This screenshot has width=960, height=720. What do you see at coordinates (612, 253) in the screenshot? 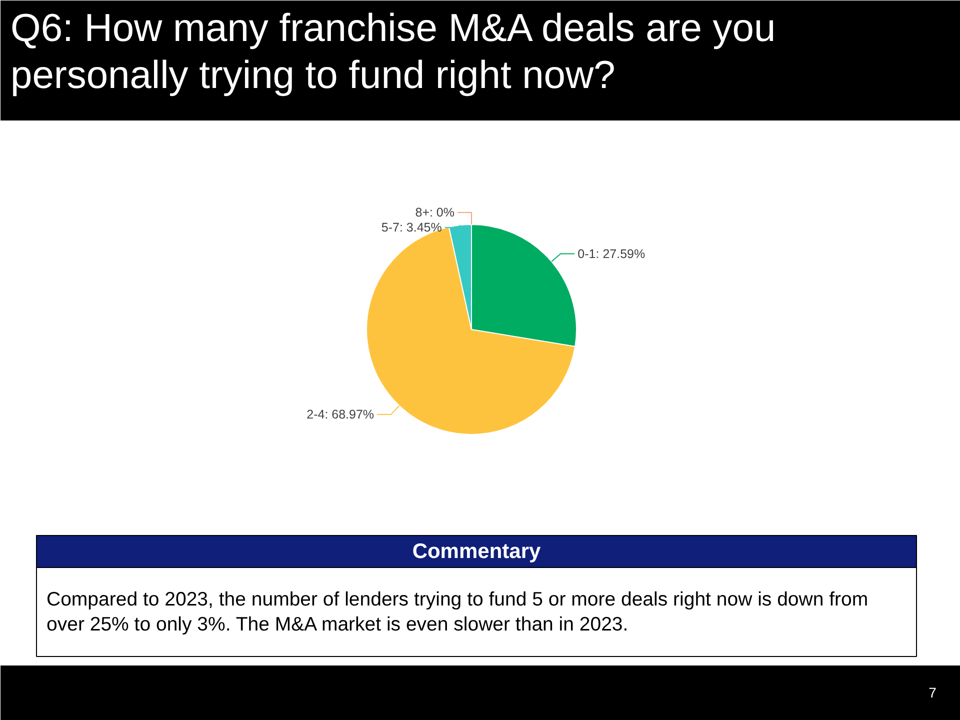
I see `slice-label: 0-1: 27.59%` at bounding box center [612, 253].